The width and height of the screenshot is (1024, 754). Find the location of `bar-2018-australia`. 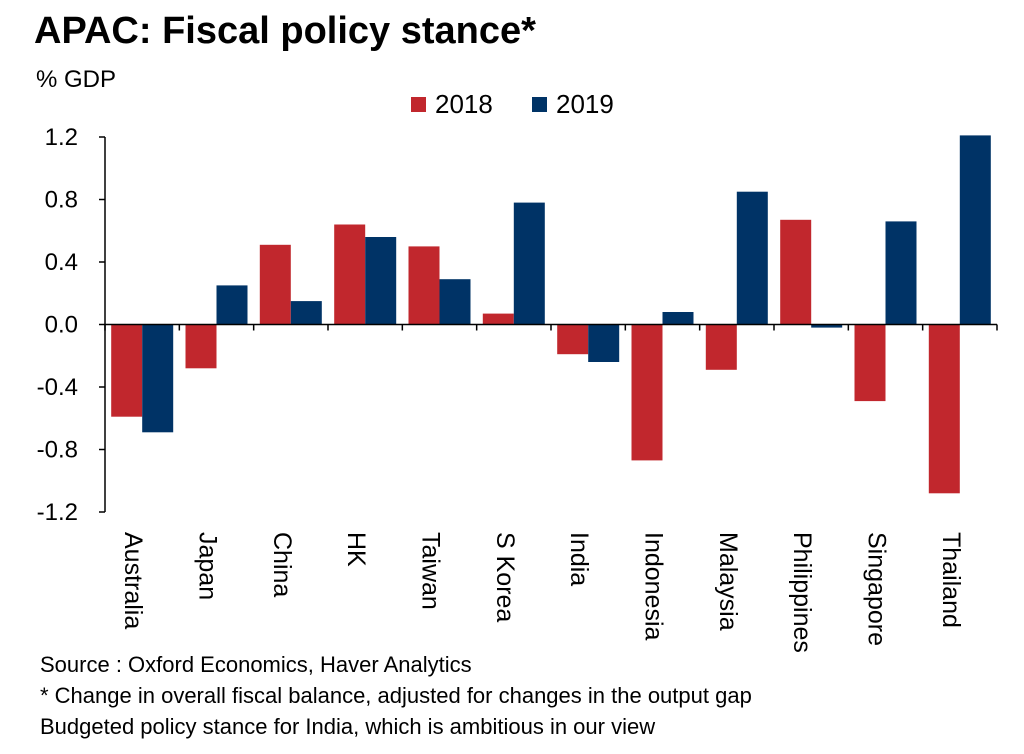

bar-2018-australia is located at coordinates (127, 370).